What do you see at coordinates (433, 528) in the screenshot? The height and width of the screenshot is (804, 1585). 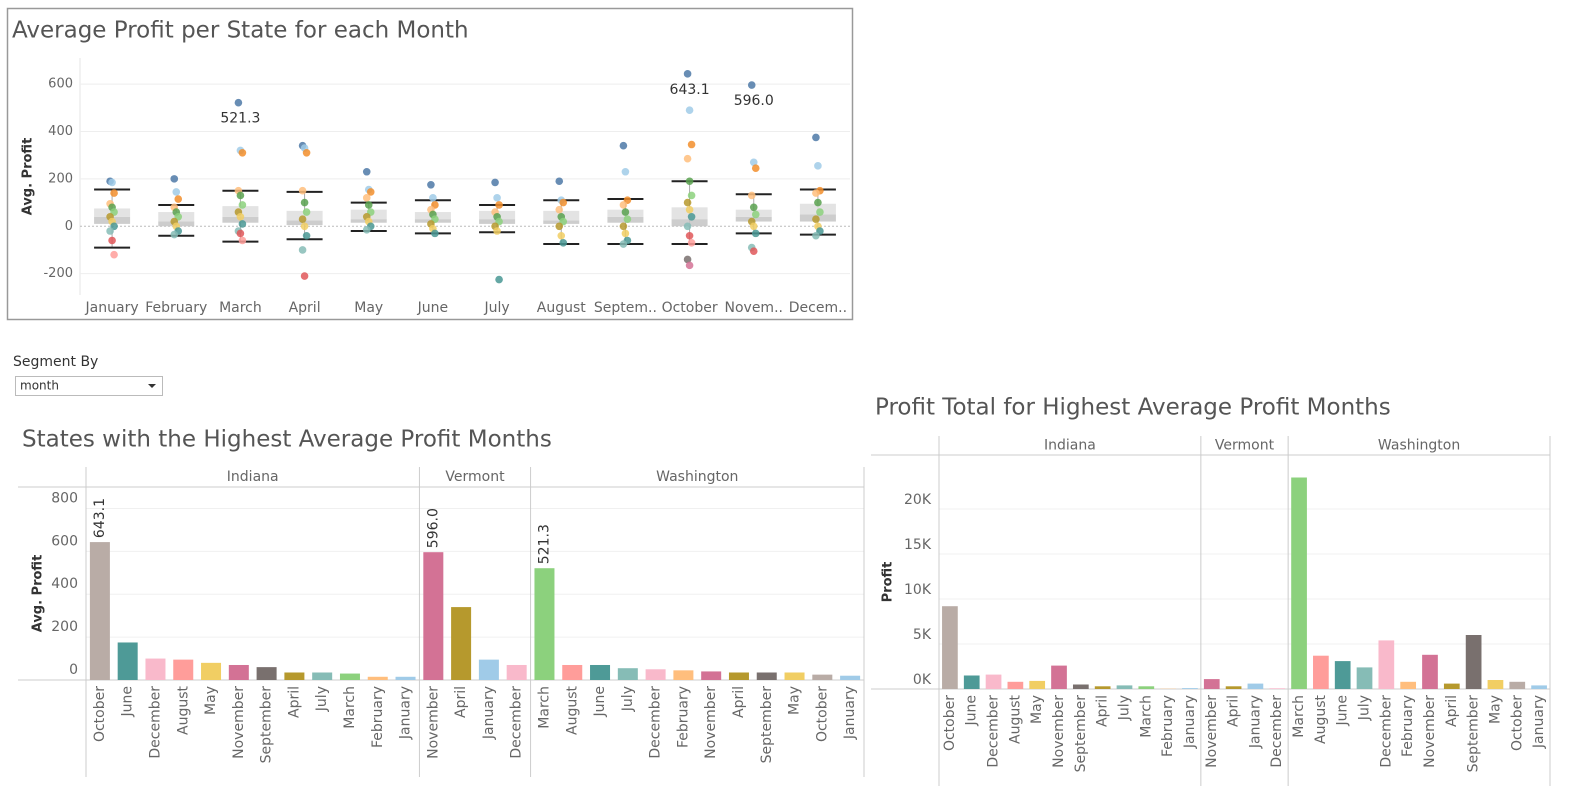 I see `value-label: 596.0` at bounding box center [433, 528].